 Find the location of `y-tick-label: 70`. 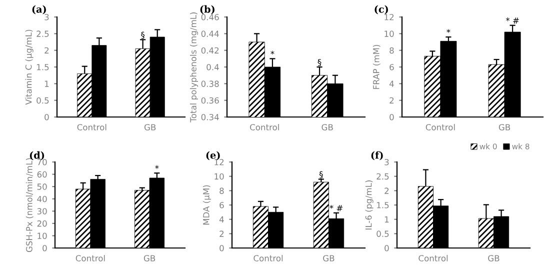

y-tick-label: 70 is located at coordinates (42, 162).